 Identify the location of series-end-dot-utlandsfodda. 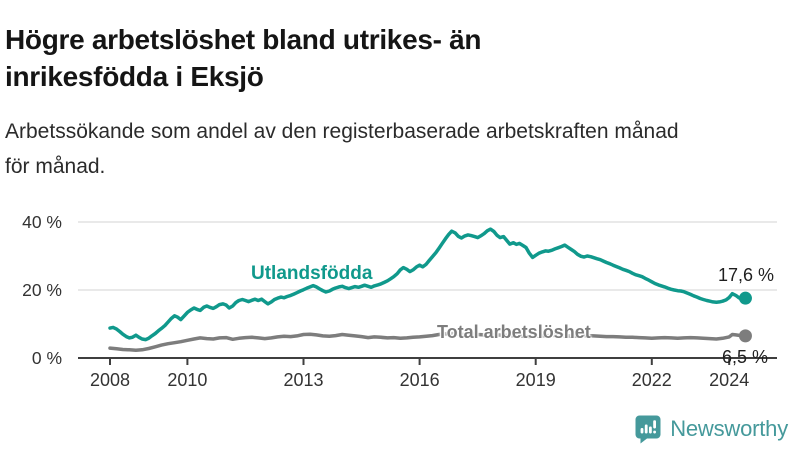
(745, 298).